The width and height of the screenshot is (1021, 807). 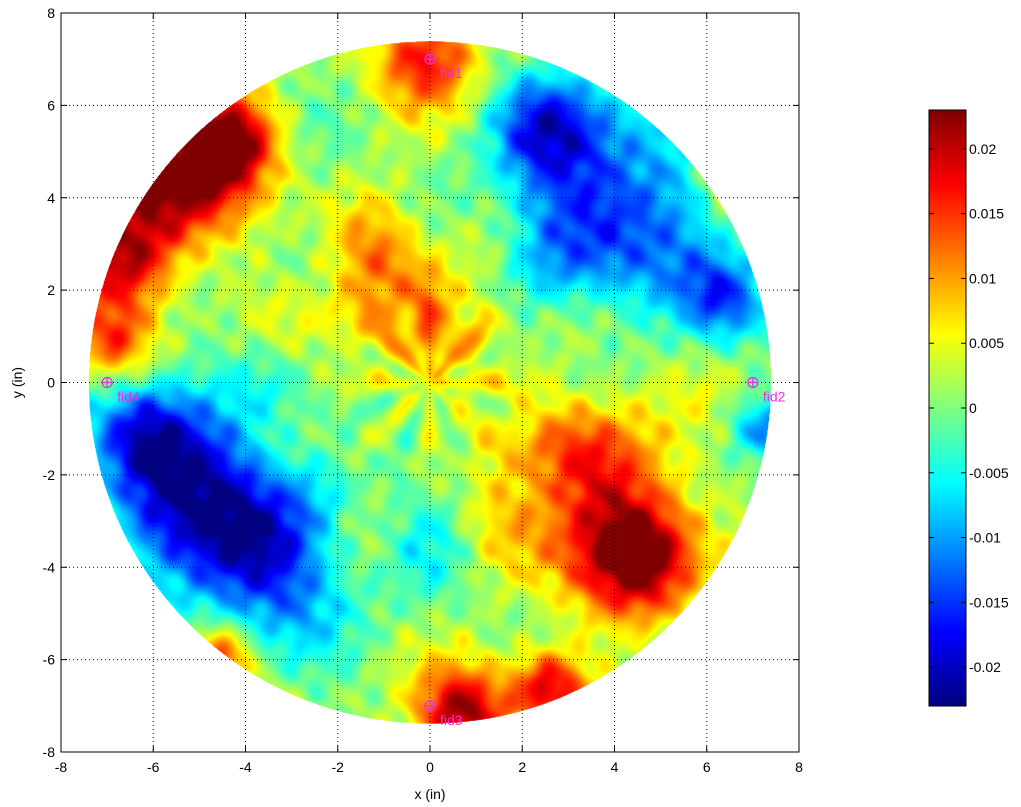 I want to click on colorbar-tick-label: 0.01, so click(x=982, y=278).